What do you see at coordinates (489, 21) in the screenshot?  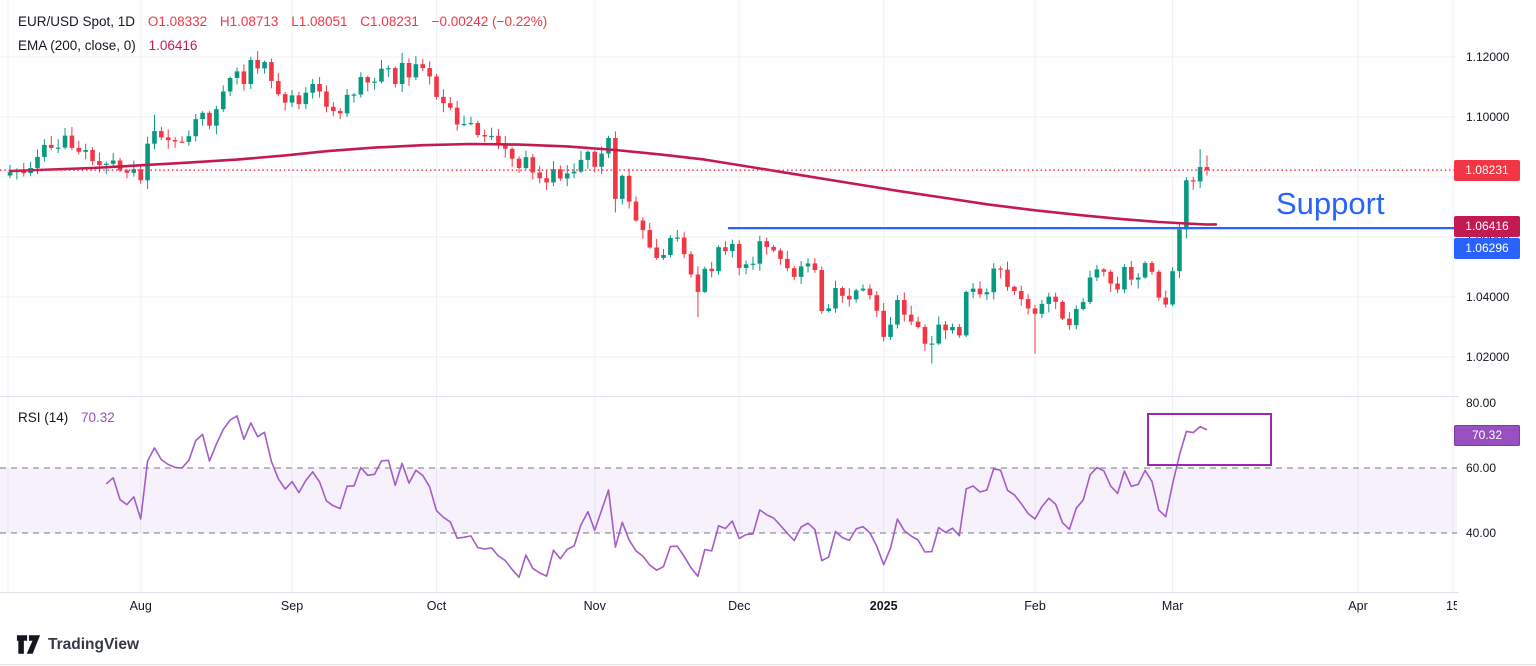 I see `daily-change: −0.00242 (−0.22%)` at bounding box center [489, 21].